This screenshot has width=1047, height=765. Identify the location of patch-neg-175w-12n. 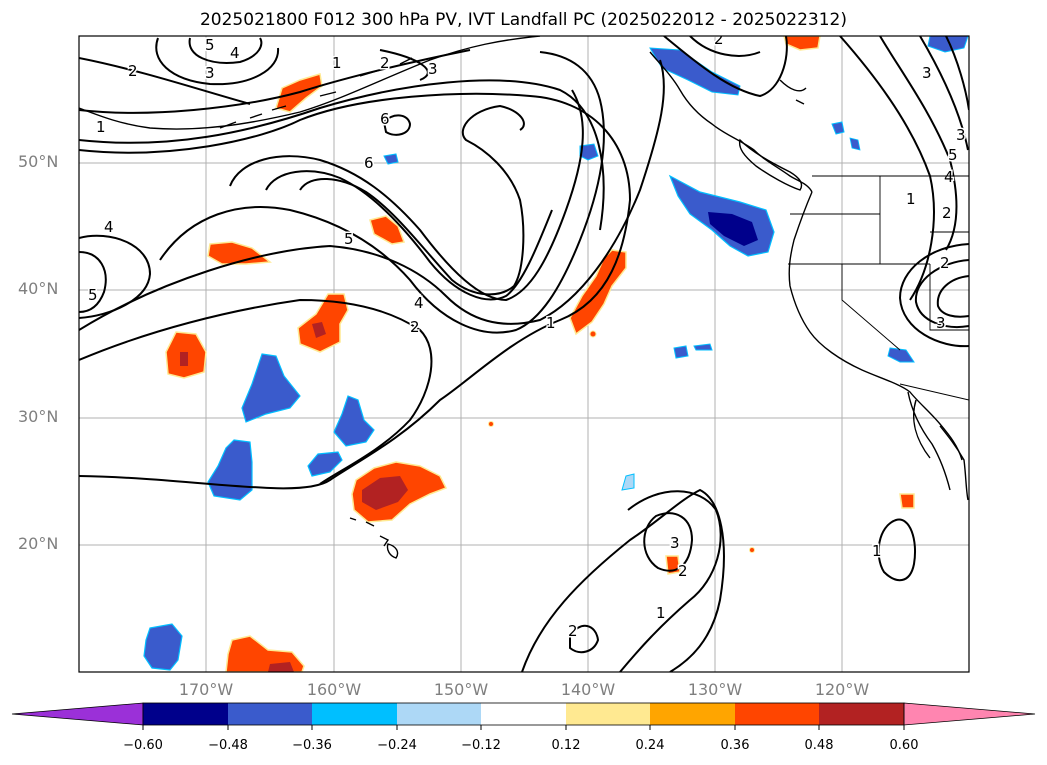
(163, 647).